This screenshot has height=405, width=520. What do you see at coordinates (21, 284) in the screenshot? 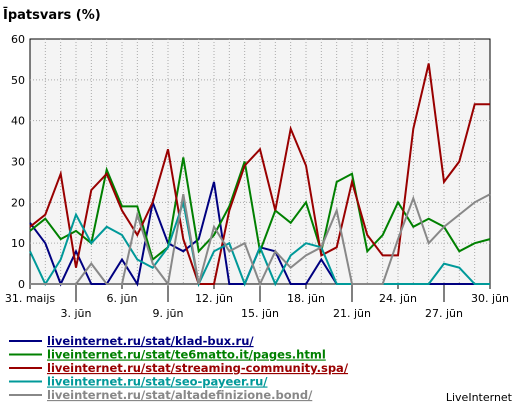
I see `y-tick-label: 0` at bounding box center [21, 284].